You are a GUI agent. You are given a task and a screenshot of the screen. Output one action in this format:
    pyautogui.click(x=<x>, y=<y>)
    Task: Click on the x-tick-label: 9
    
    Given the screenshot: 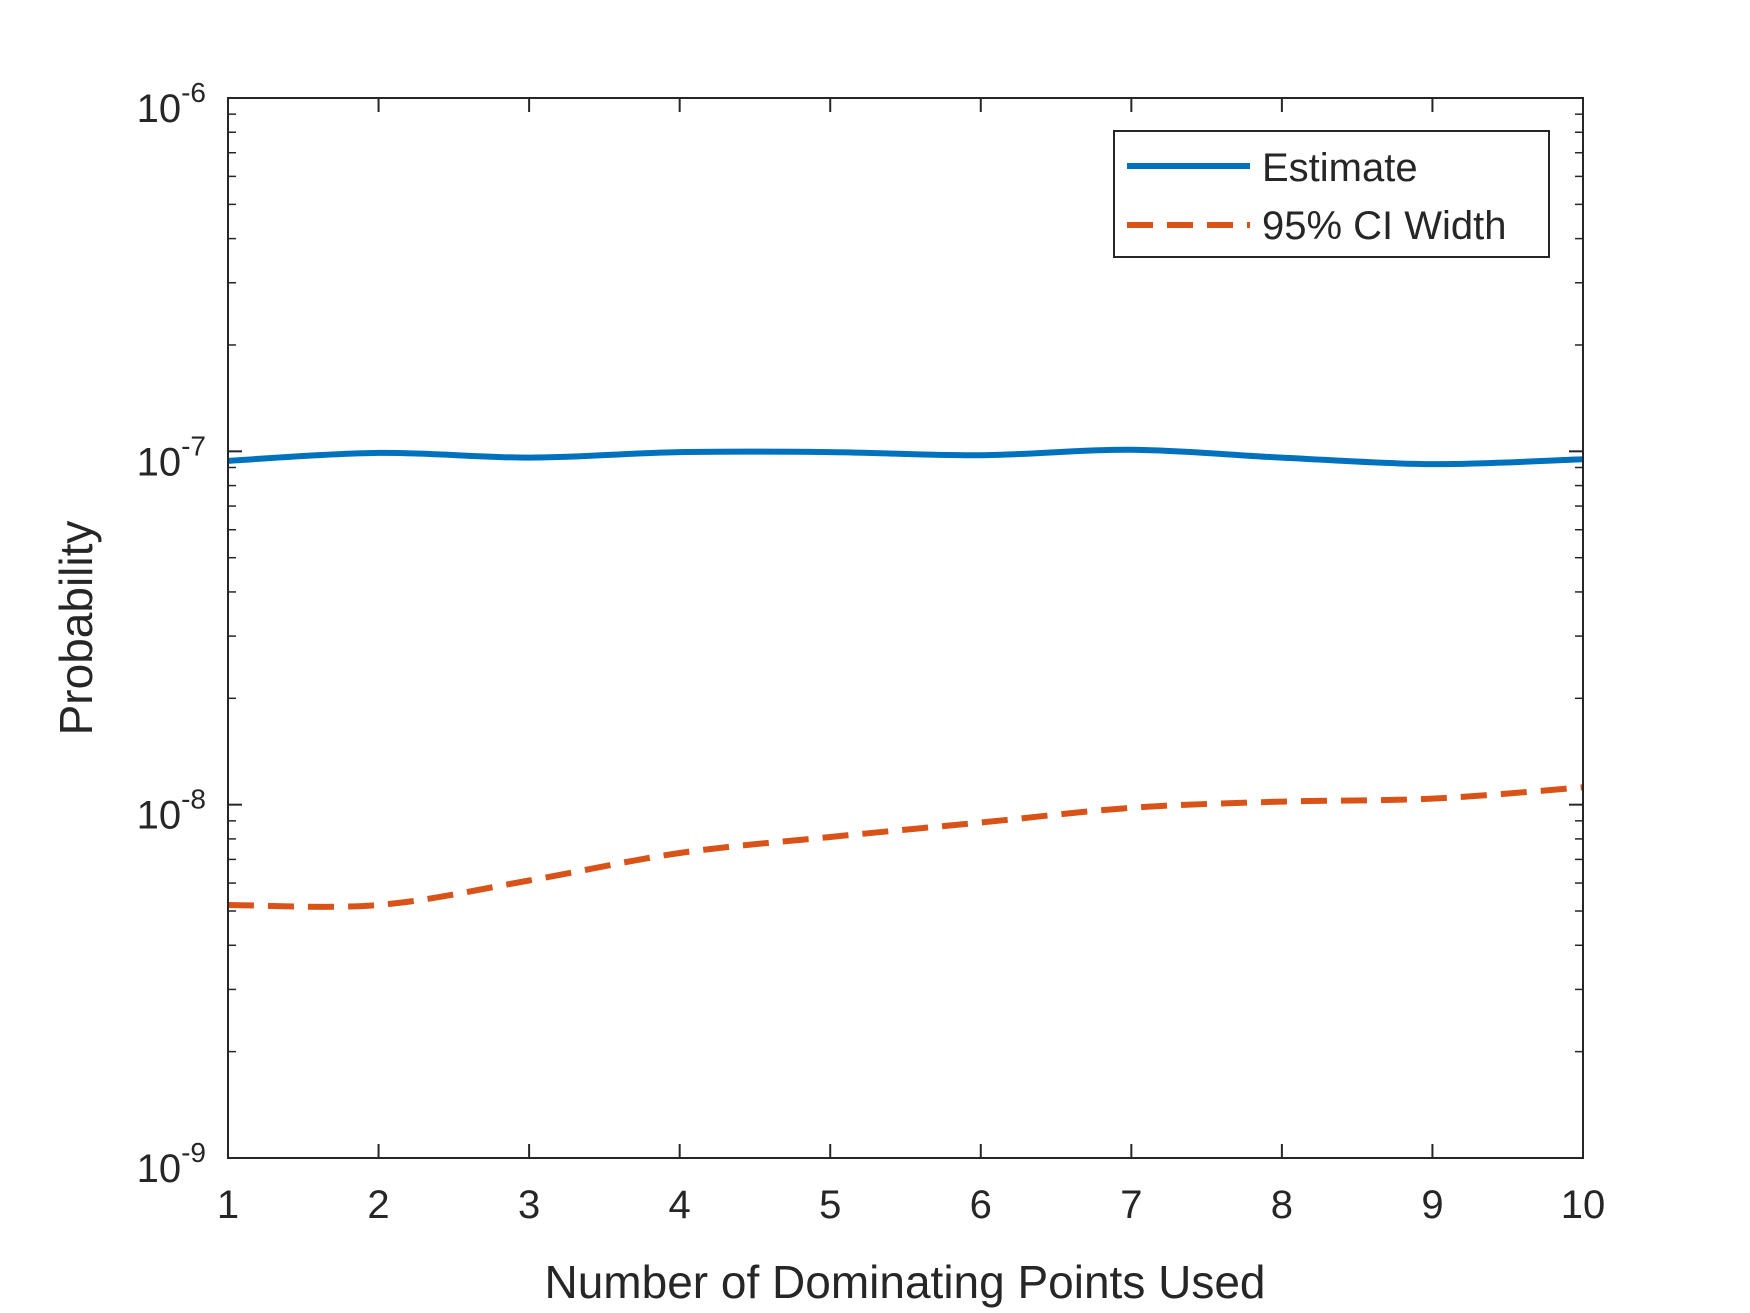 What is the action you would take?
    pyautogui.click(x=1432, y=1205)
    